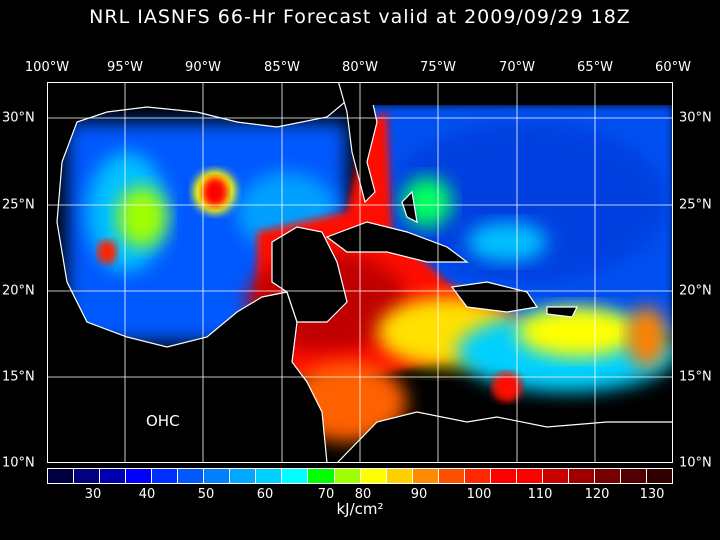  What do you see at coordinates (360, 509) in the screenshot?
I see `colorbar-unit: kJ/cm²` at bounding box center [360, 509].